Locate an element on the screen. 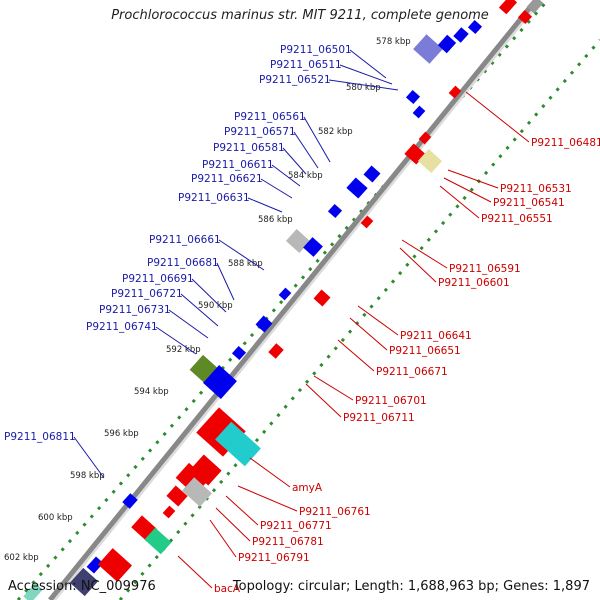 This screenshot has height=600, width=600. gene-label: P9211_06601 is located at coordinates (474, 283).